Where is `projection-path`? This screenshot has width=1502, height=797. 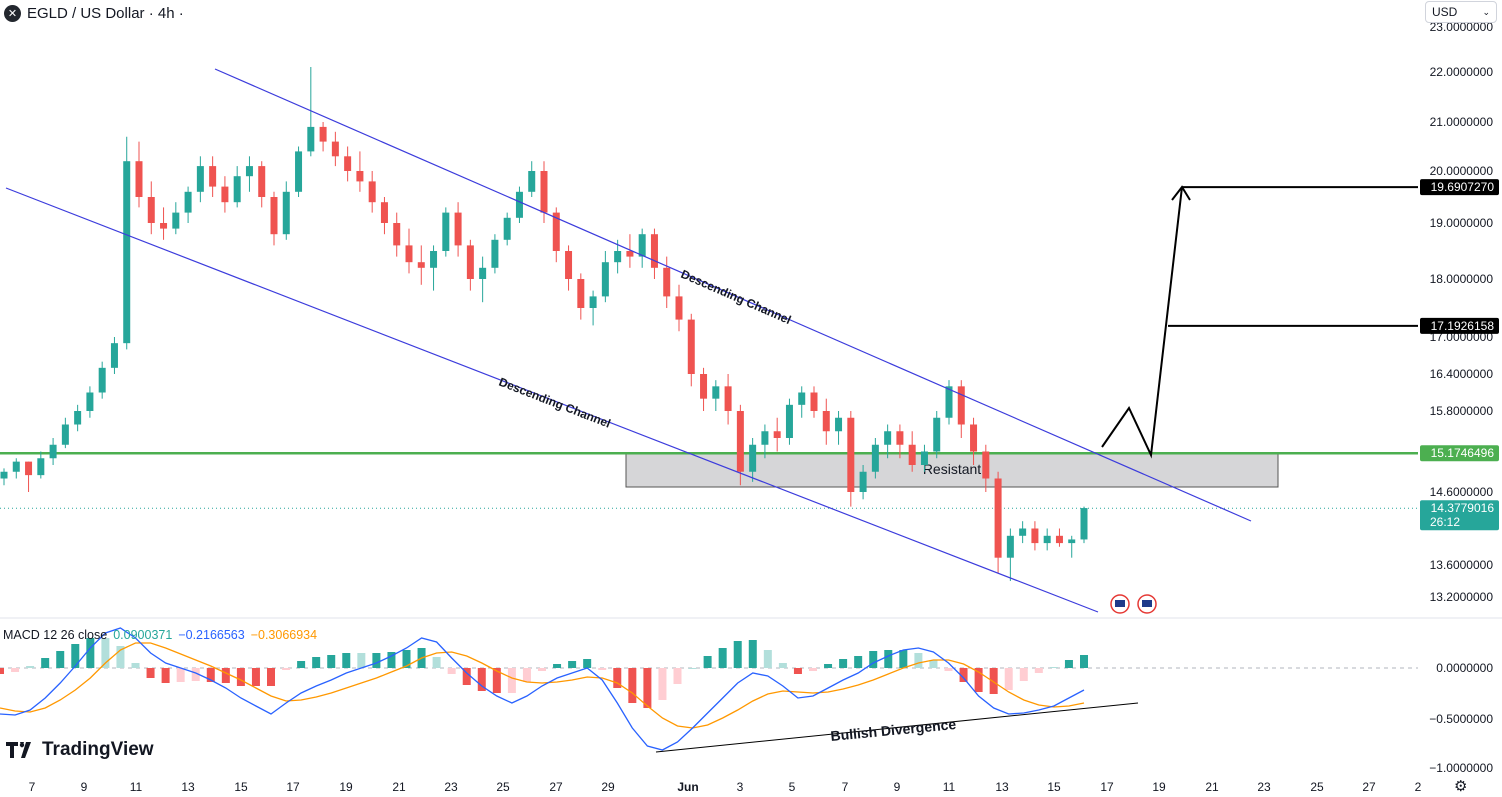 projection-path is located at coordinates (1142, 322).